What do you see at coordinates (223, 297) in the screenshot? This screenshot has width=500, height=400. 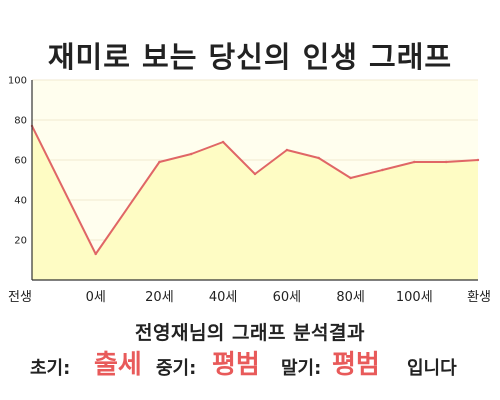 I see `x-tick-label-3: 40세` at bounding box center [223, 297].